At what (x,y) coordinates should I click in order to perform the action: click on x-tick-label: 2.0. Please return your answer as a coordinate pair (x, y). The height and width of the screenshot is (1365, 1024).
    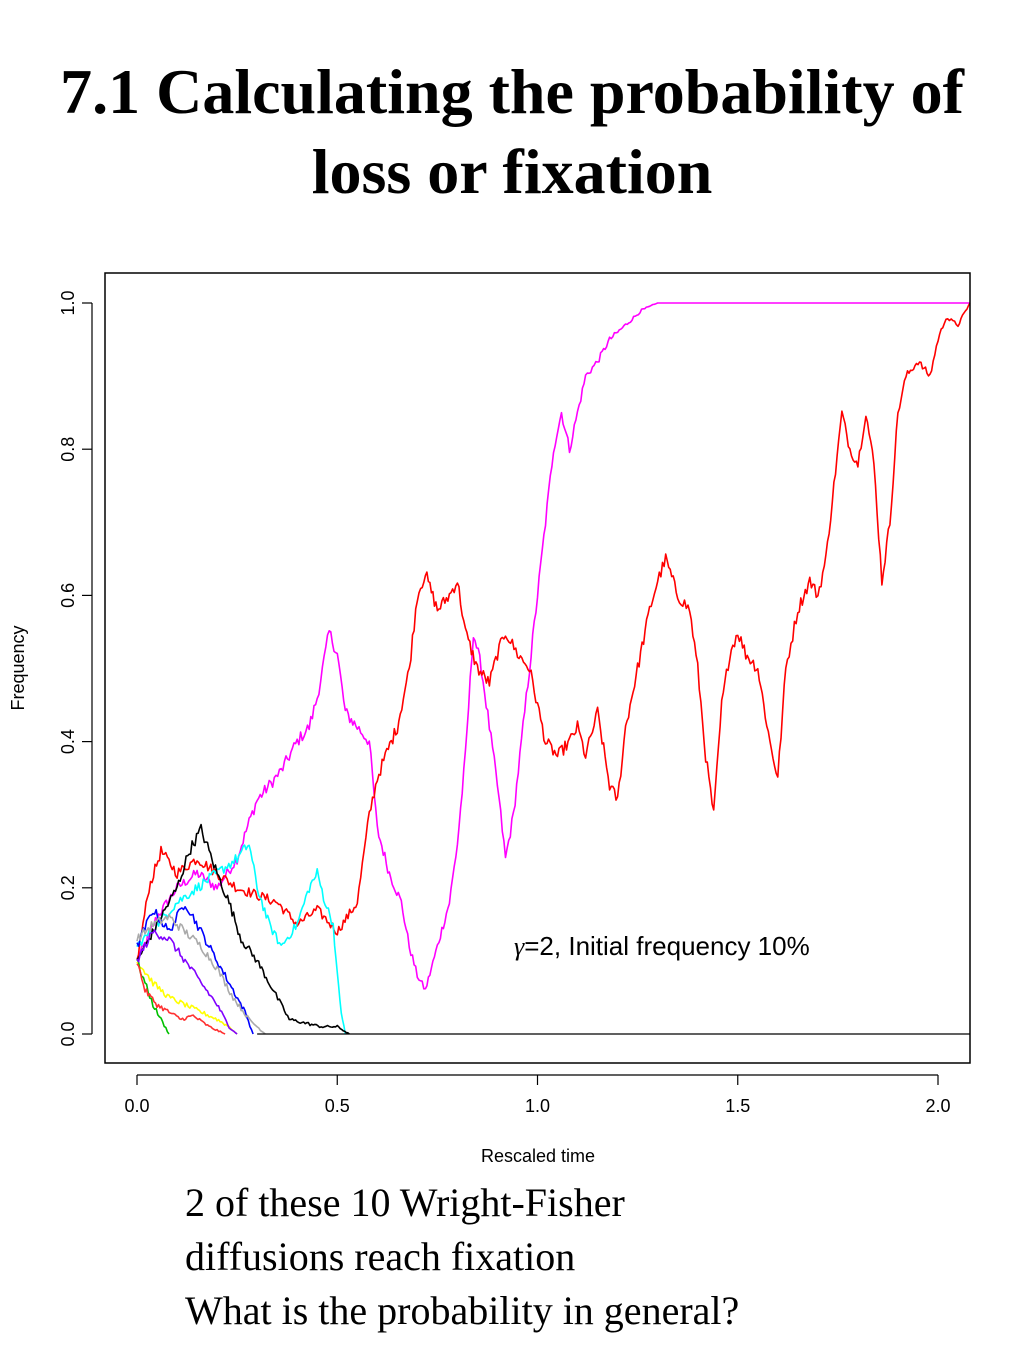
    Looking at the image, I should click on (937, 1106).